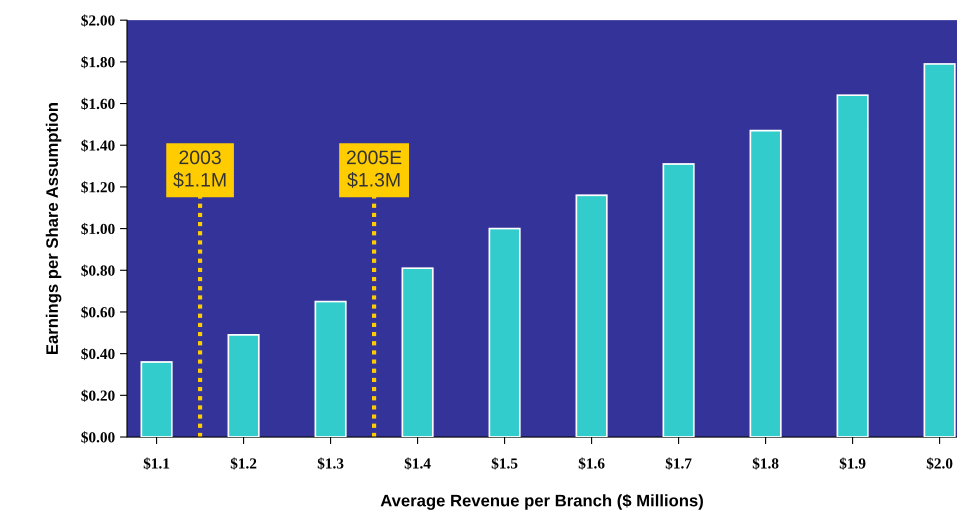 The image size is (957, 531). I want to click on y-tick-label: $1.80, so click(98, 62).